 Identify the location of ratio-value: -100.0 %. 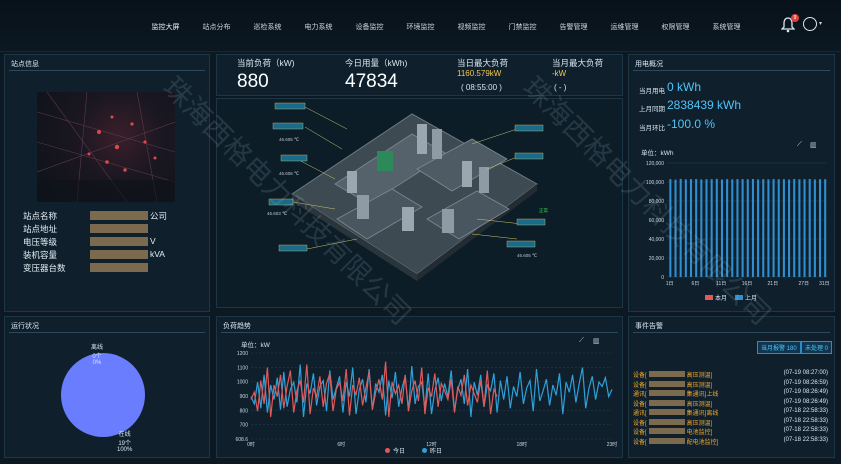
(691, 124).